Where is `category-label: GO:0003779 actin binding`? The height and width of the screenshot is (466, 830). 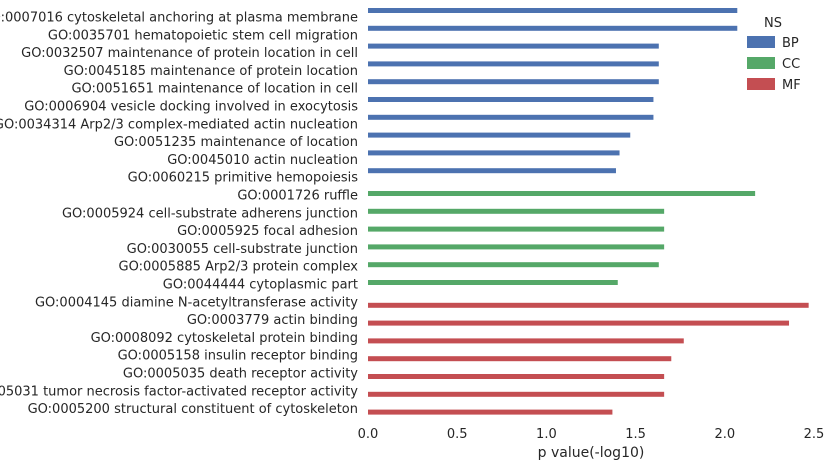
category-label: GO:0003779 actin binding is located at coordinates (272, 320).